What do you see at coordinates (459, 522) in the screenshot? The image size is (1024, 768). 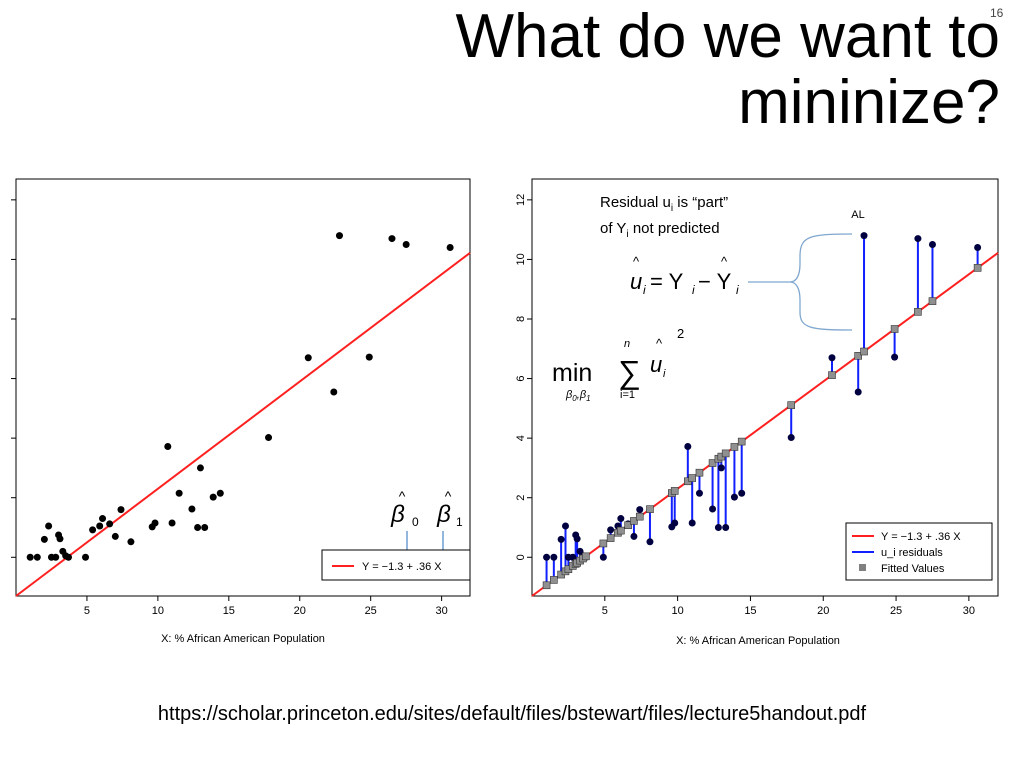 I see `beta1-sub: 1` at bounding box center [459, 522].